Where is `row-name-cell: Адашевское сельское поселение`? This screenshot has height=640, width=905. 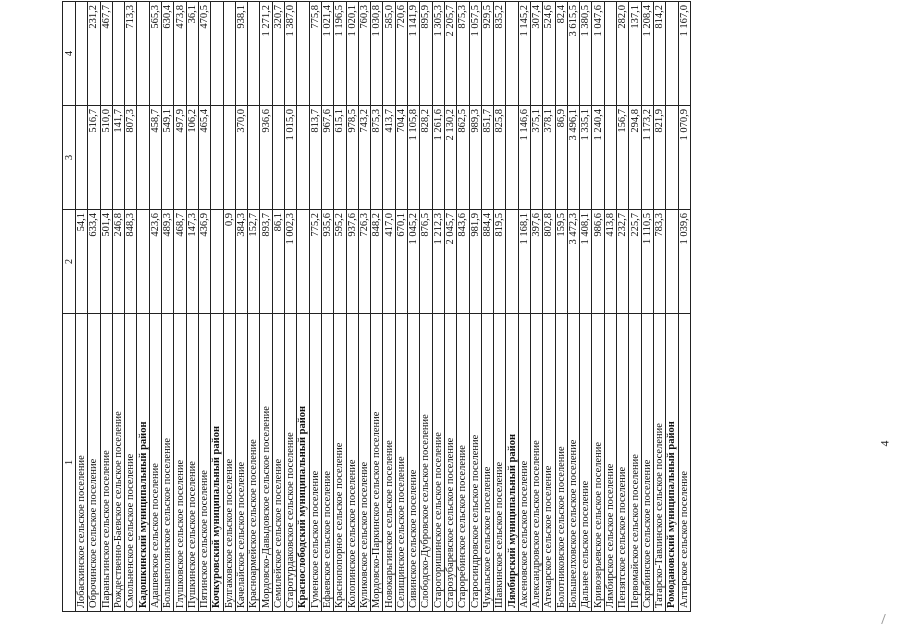 row-name-cell: Адашевское сельское поселение is located at coordinates (155, 462).